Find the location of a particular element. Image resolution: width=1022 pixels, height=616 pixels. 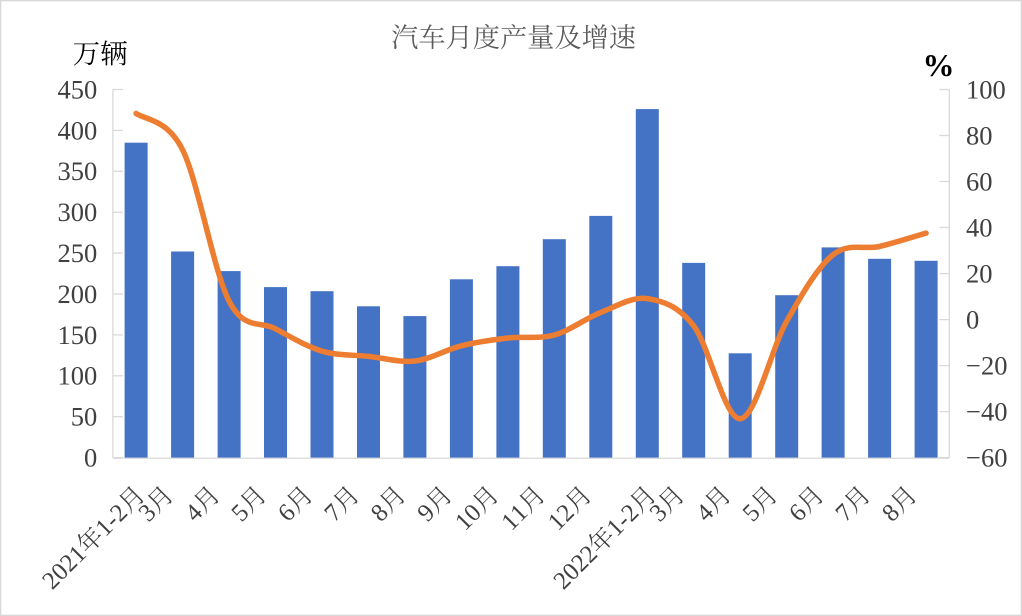

svg-text: 450 is located at coordinates (78, 89).